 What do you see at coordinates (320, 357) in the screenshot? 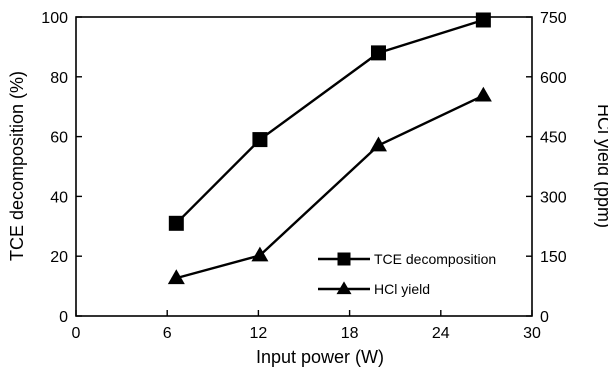
I see `x-axis-title: Input power (W)` at bounding box center [320, 357].